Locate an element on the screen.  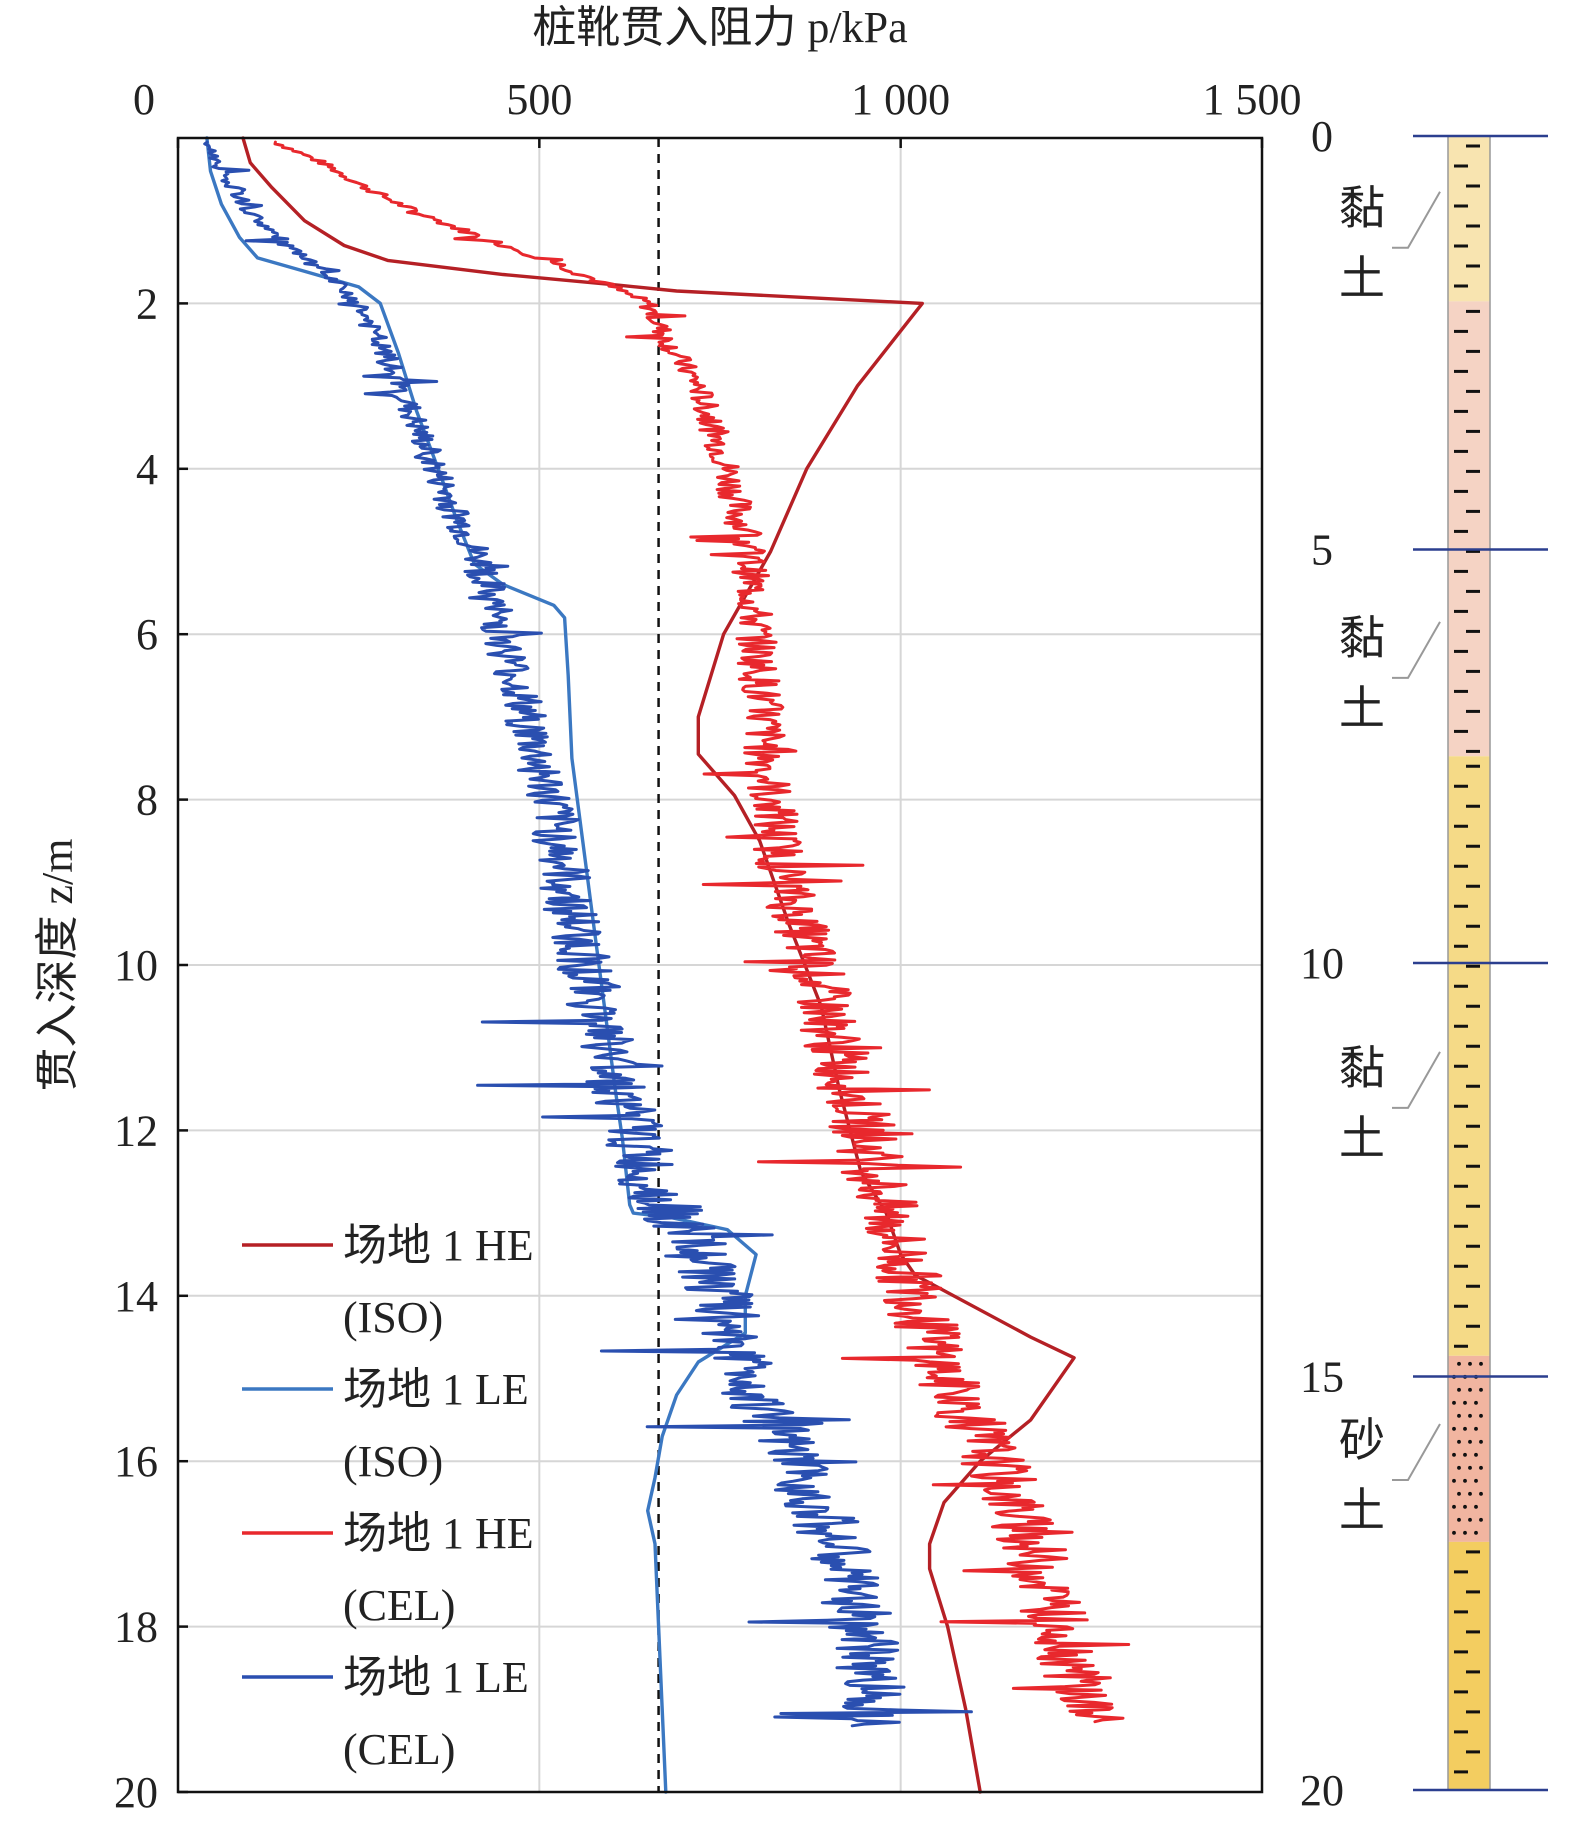
y-tick-label: 18 is located at coordinates (136, 1627).